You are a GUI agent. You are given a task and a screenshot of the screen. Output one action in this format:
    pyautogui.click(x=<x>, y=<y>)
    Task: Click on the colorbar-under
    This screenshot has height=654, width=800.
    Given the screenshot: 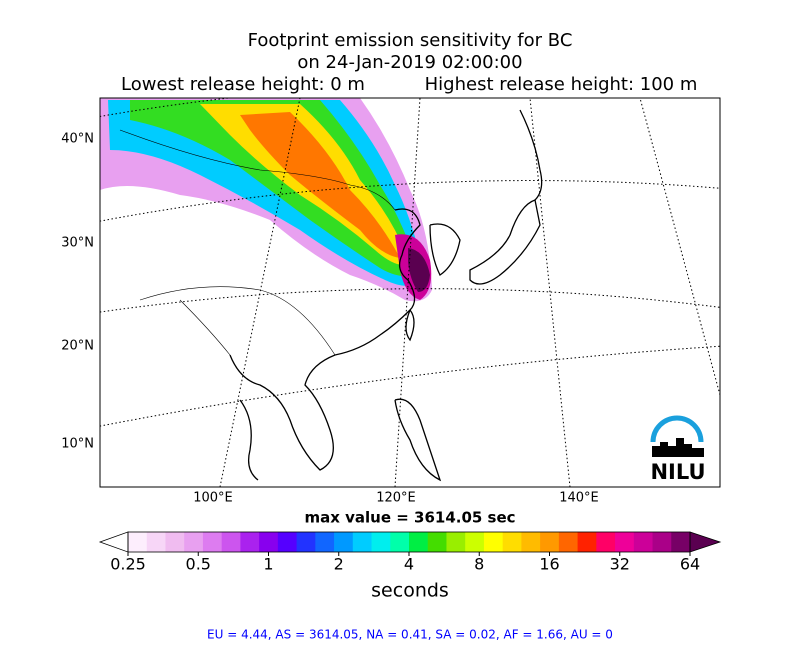 What is the action you would take?
    pyautogui.click(x=113, y=542)
    